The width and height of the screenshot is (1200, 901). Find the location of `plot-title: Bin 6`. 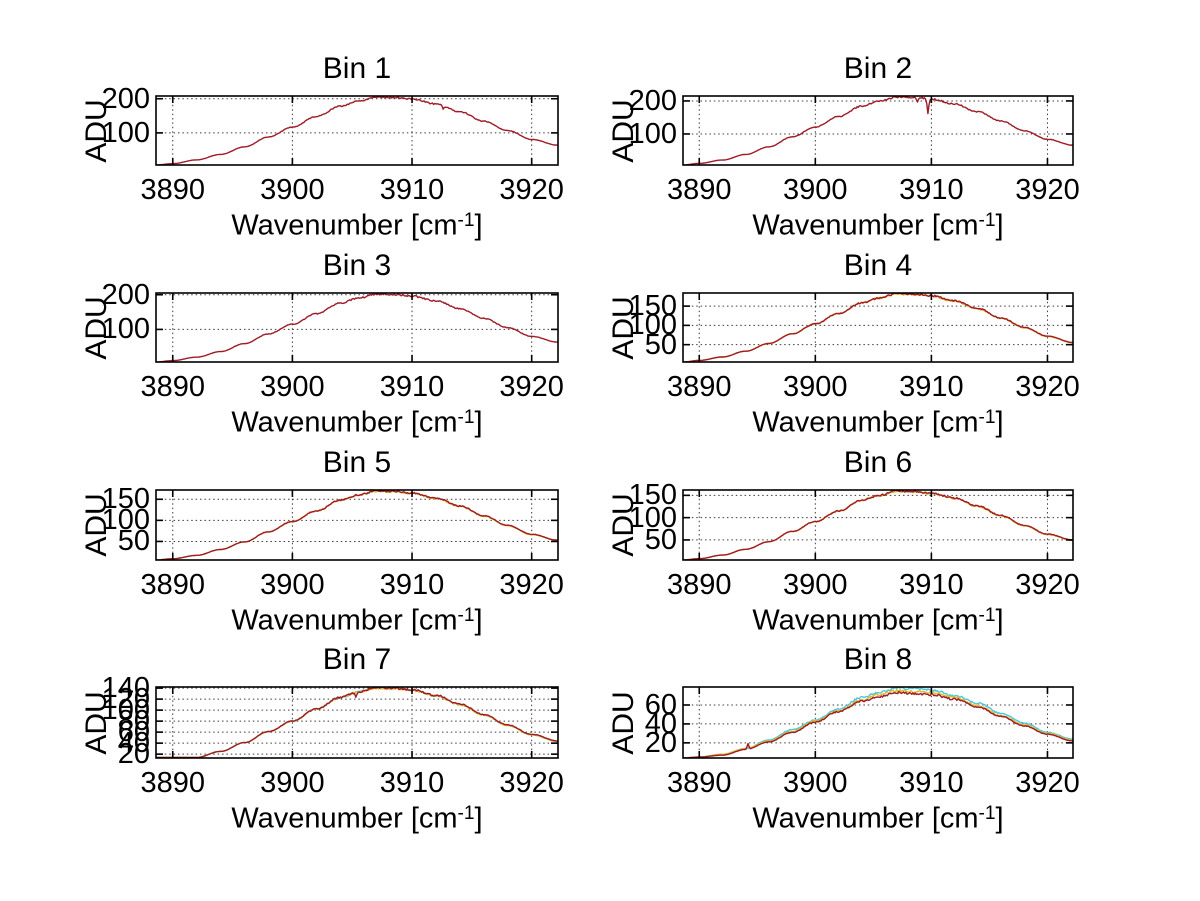

plot-title: Bin 6 is located at coordinates (878, 462).